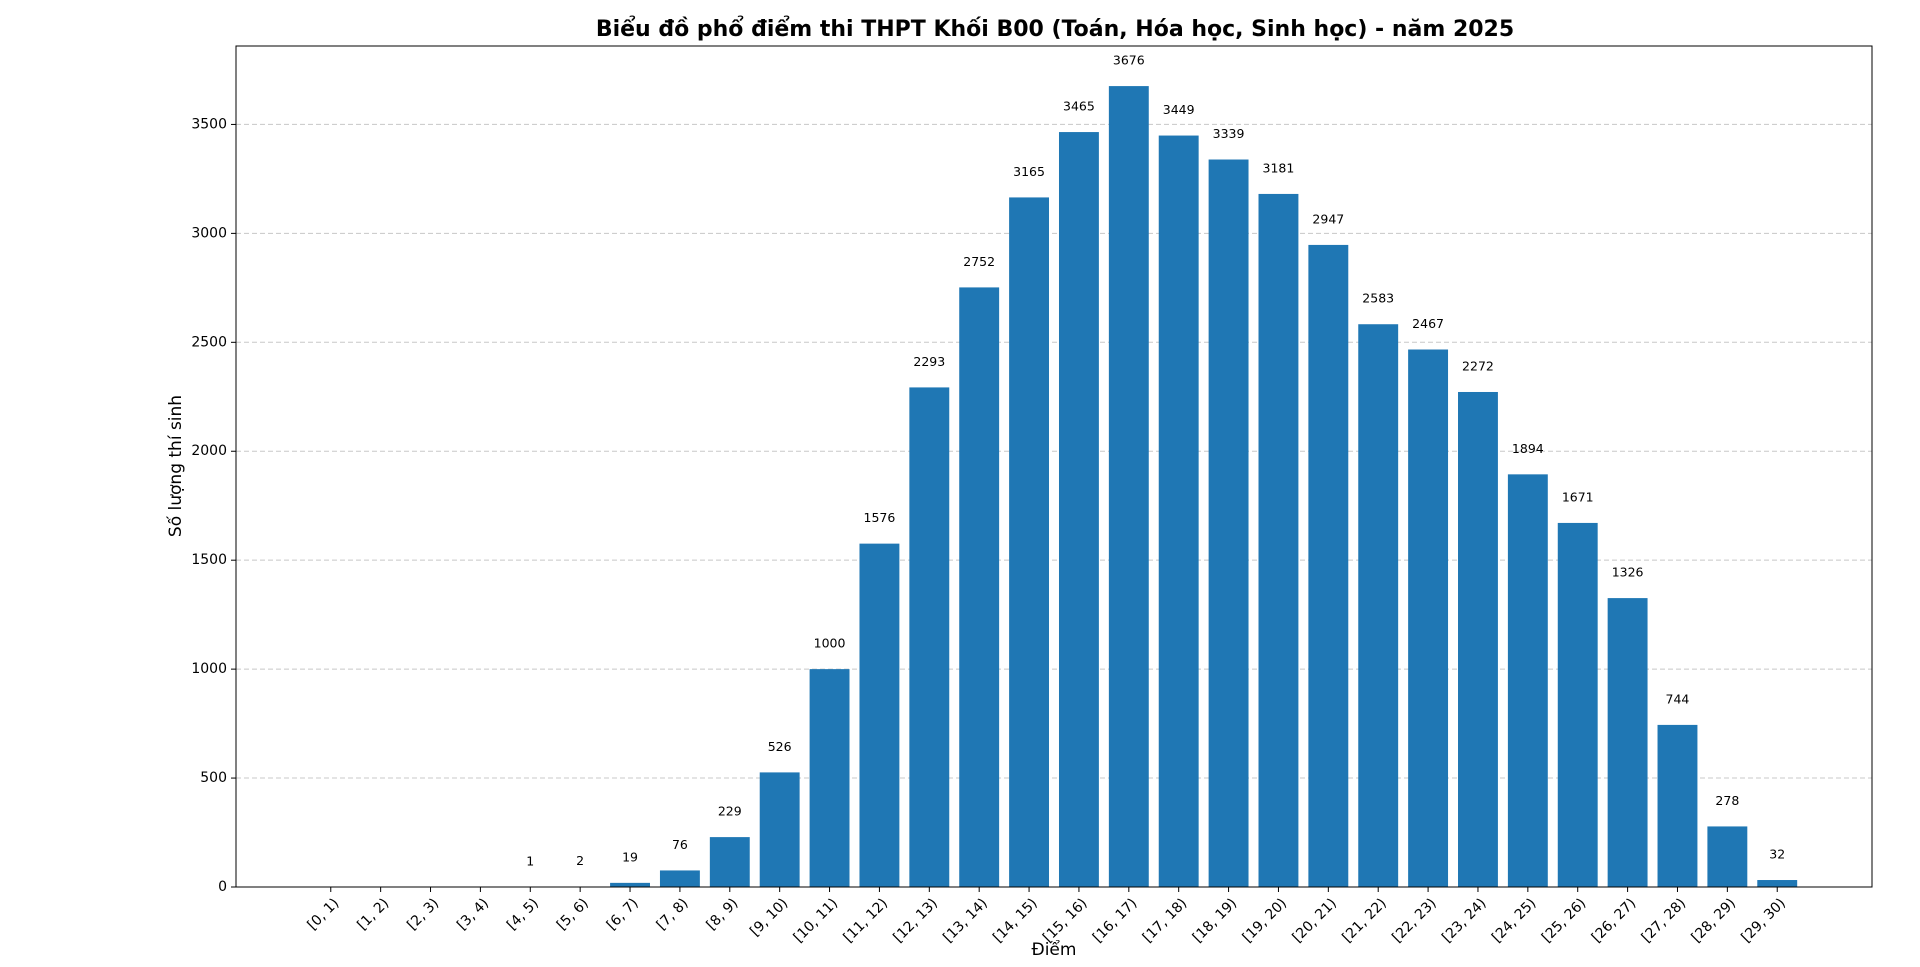  I want to click on y-axis-label: Số lượng thí sinh, so click(175, 466).